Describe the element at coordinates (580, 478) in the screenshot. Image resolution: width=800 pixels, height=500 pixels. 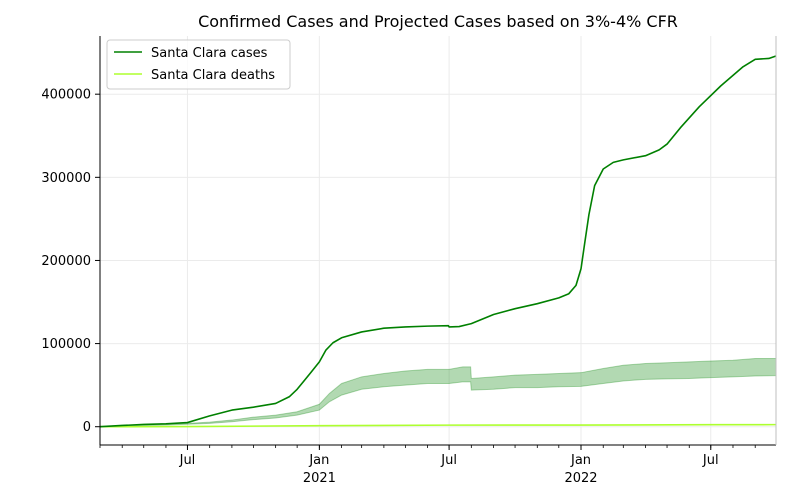
I see `x-tick-year-label: 2022` at that location.